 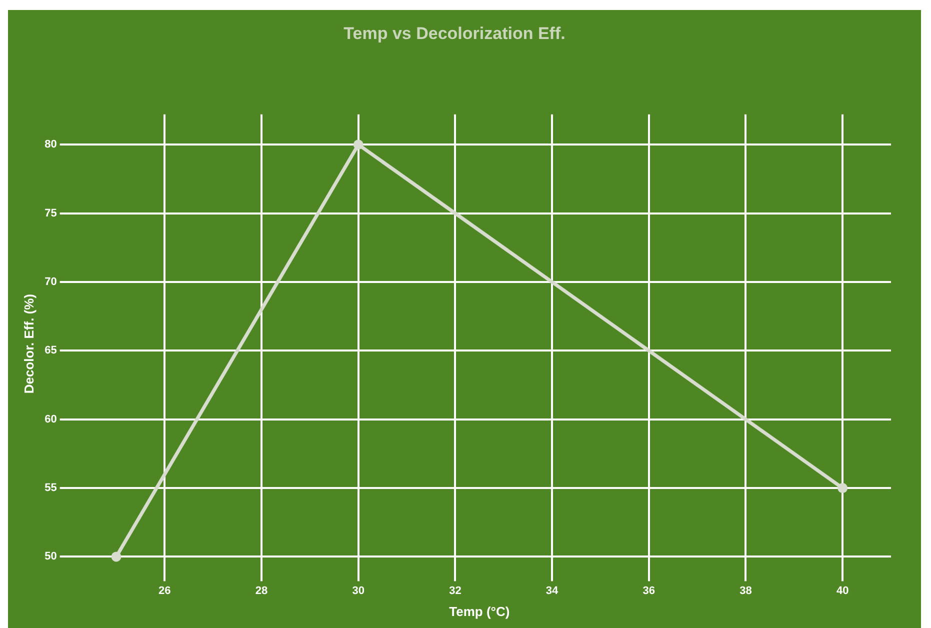 I want to click on x-tick-label: 30, so click(x=358, y=590).